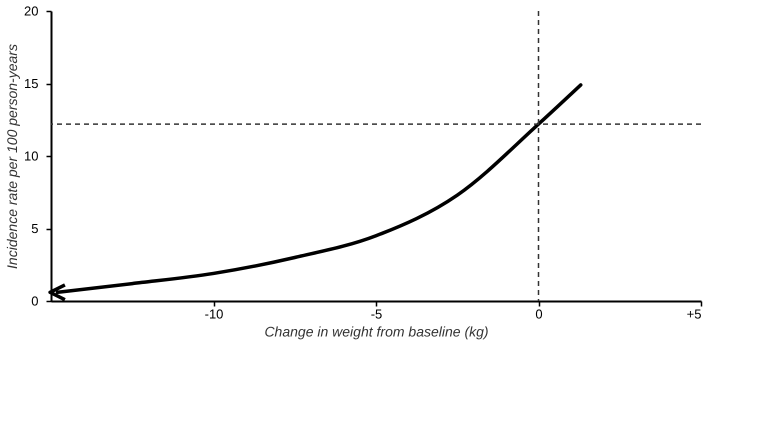  What do you see at coordinates (31, 156) in the screenshot?
I see `y-tick-label: 10` at bounding box center [31, 156].